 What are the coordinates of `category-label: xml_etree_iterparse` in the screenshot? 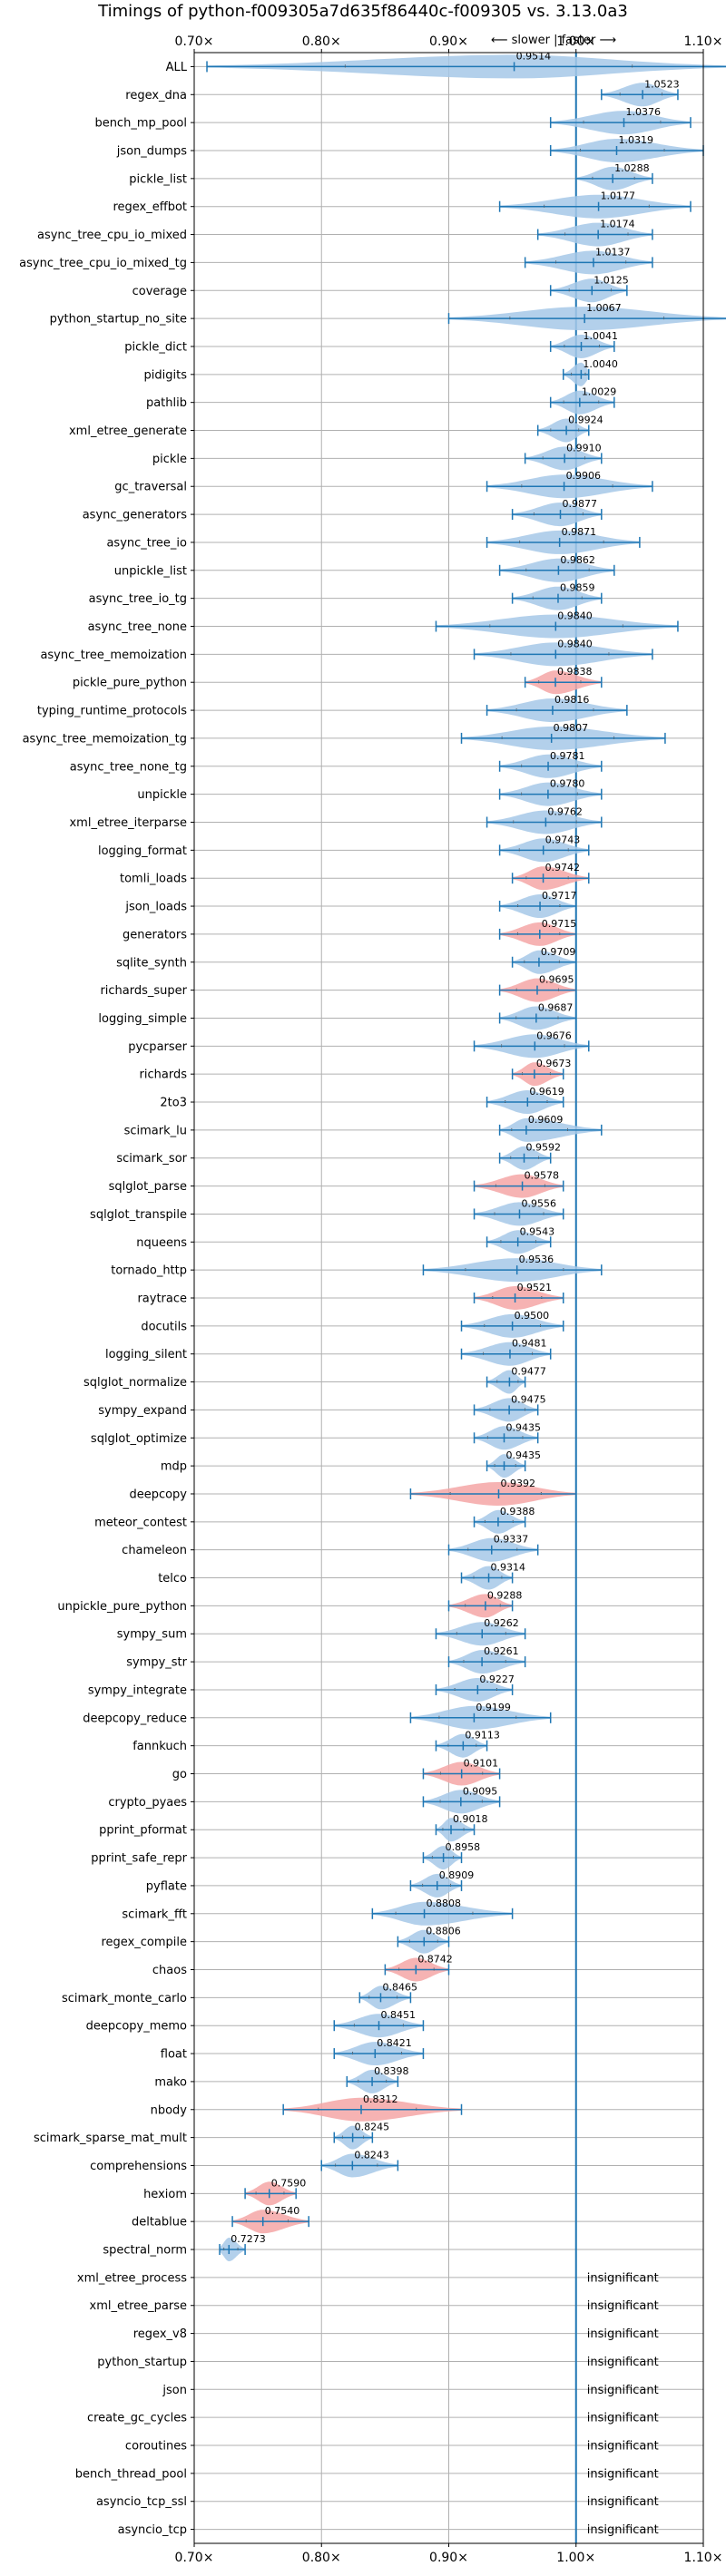 It's located at (128, 823).